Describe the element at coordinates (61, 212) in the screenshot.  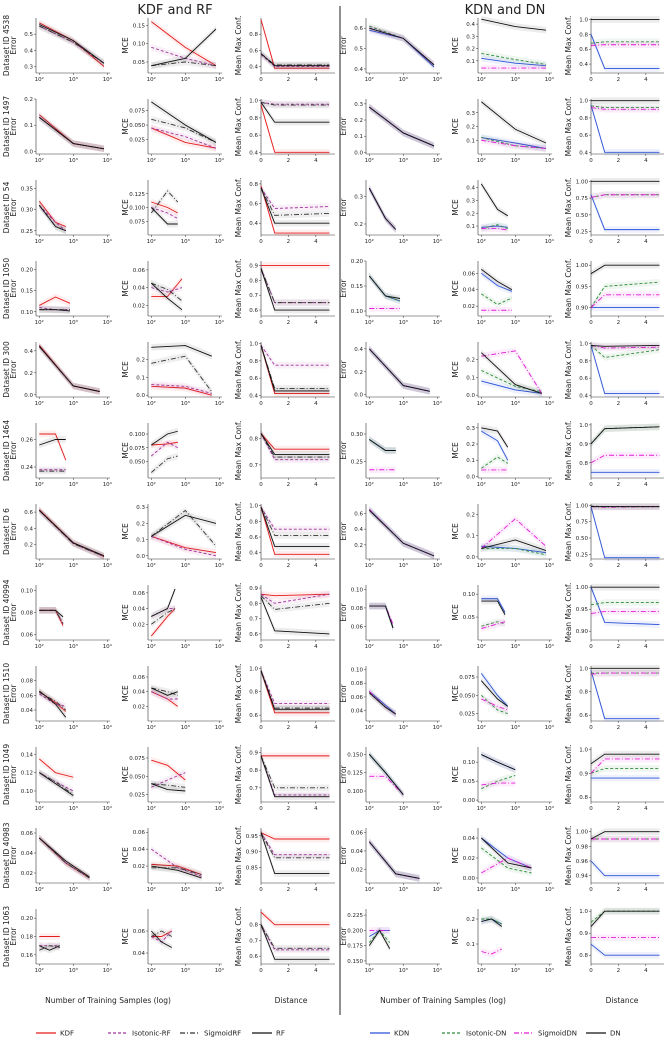
I see `subplot-left-error: 0.25 0.30 0.35 10² 10³ 10⁴ Error` at that location.